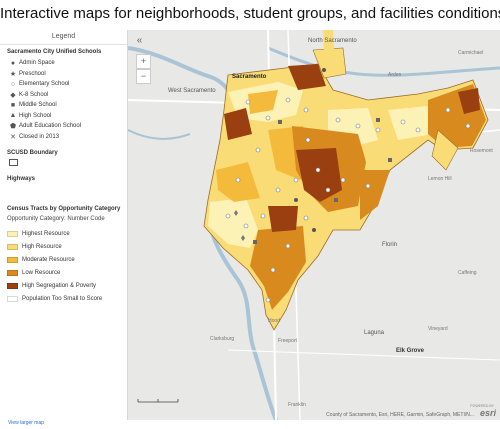 The width and height of the screenshot is (500, 429). I want to click on view-larger-map-link: View larger map, so click(26, 423).